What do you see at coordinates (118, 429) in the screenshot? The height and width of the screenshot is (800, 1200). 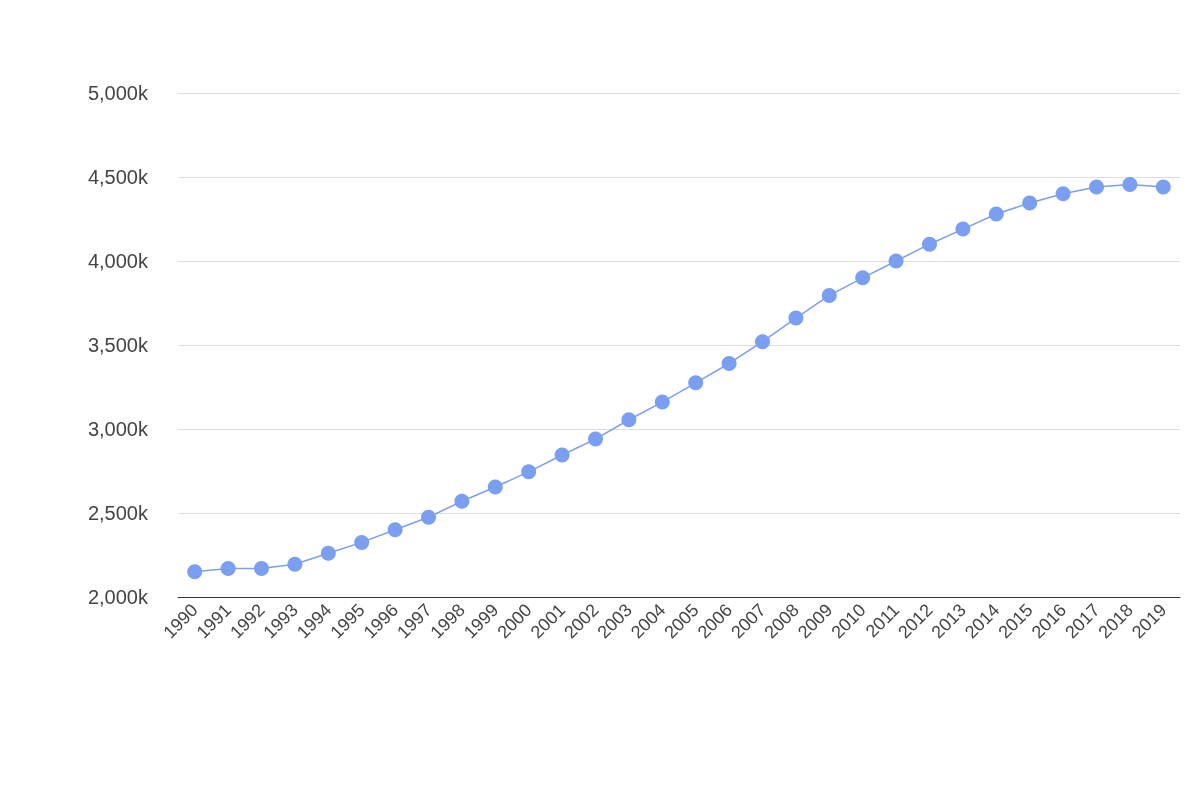 I see `y-tick-label: 3,000k` at bounding box center [118, 429].